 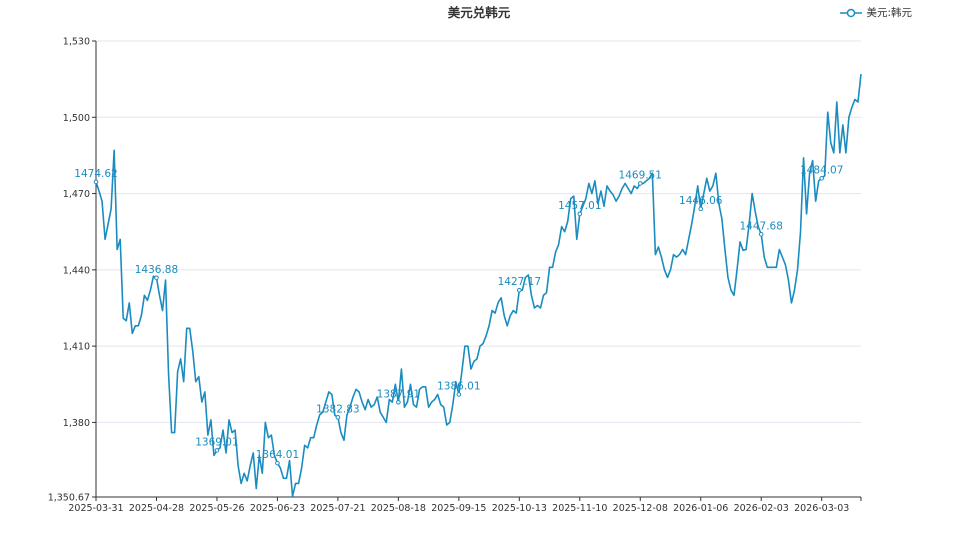 I want to click on data-label: 1386.01, so click(x=458, y=386).